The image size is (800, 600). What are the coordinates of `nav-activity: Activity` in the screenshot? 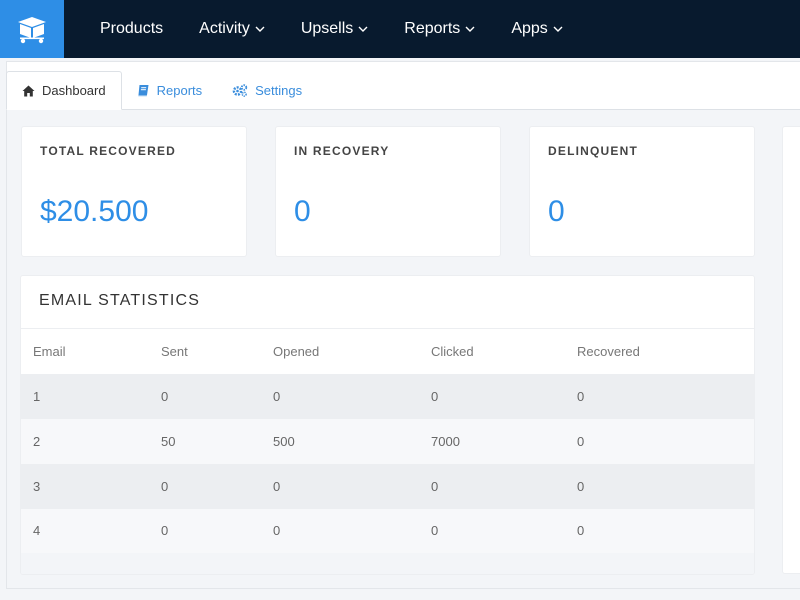 It's located at (232, 29).